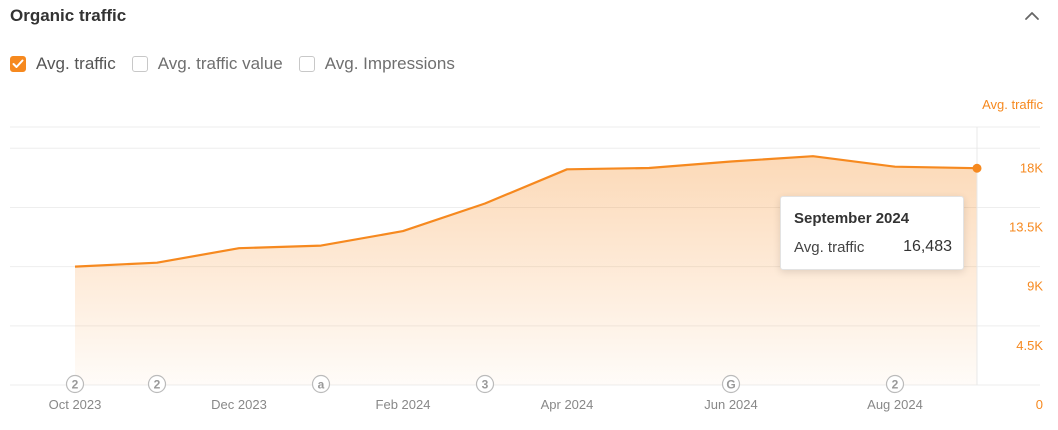 This screenshot has height=430, width=1058. What do you see at coordinates (1026, 226) in the screenshot?
I see `y-tick-label: 13.5K` at bounding box center [1026, 226].